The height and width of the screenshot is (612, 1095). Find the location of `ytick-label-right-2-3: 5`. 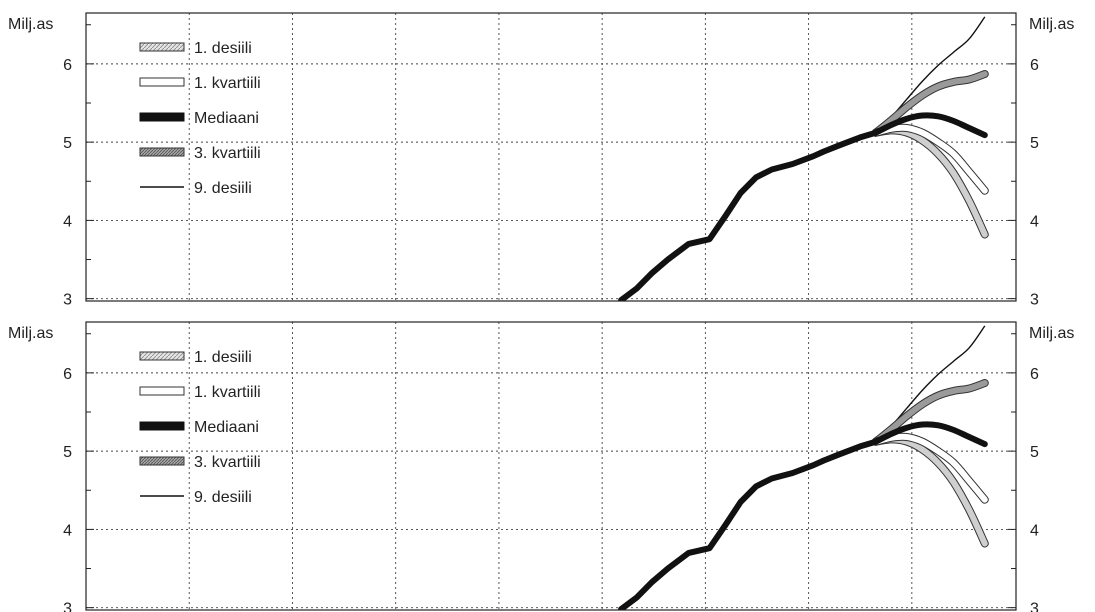

ytick-label-right-2-3: 5 is located at coordinates (1034, 452).